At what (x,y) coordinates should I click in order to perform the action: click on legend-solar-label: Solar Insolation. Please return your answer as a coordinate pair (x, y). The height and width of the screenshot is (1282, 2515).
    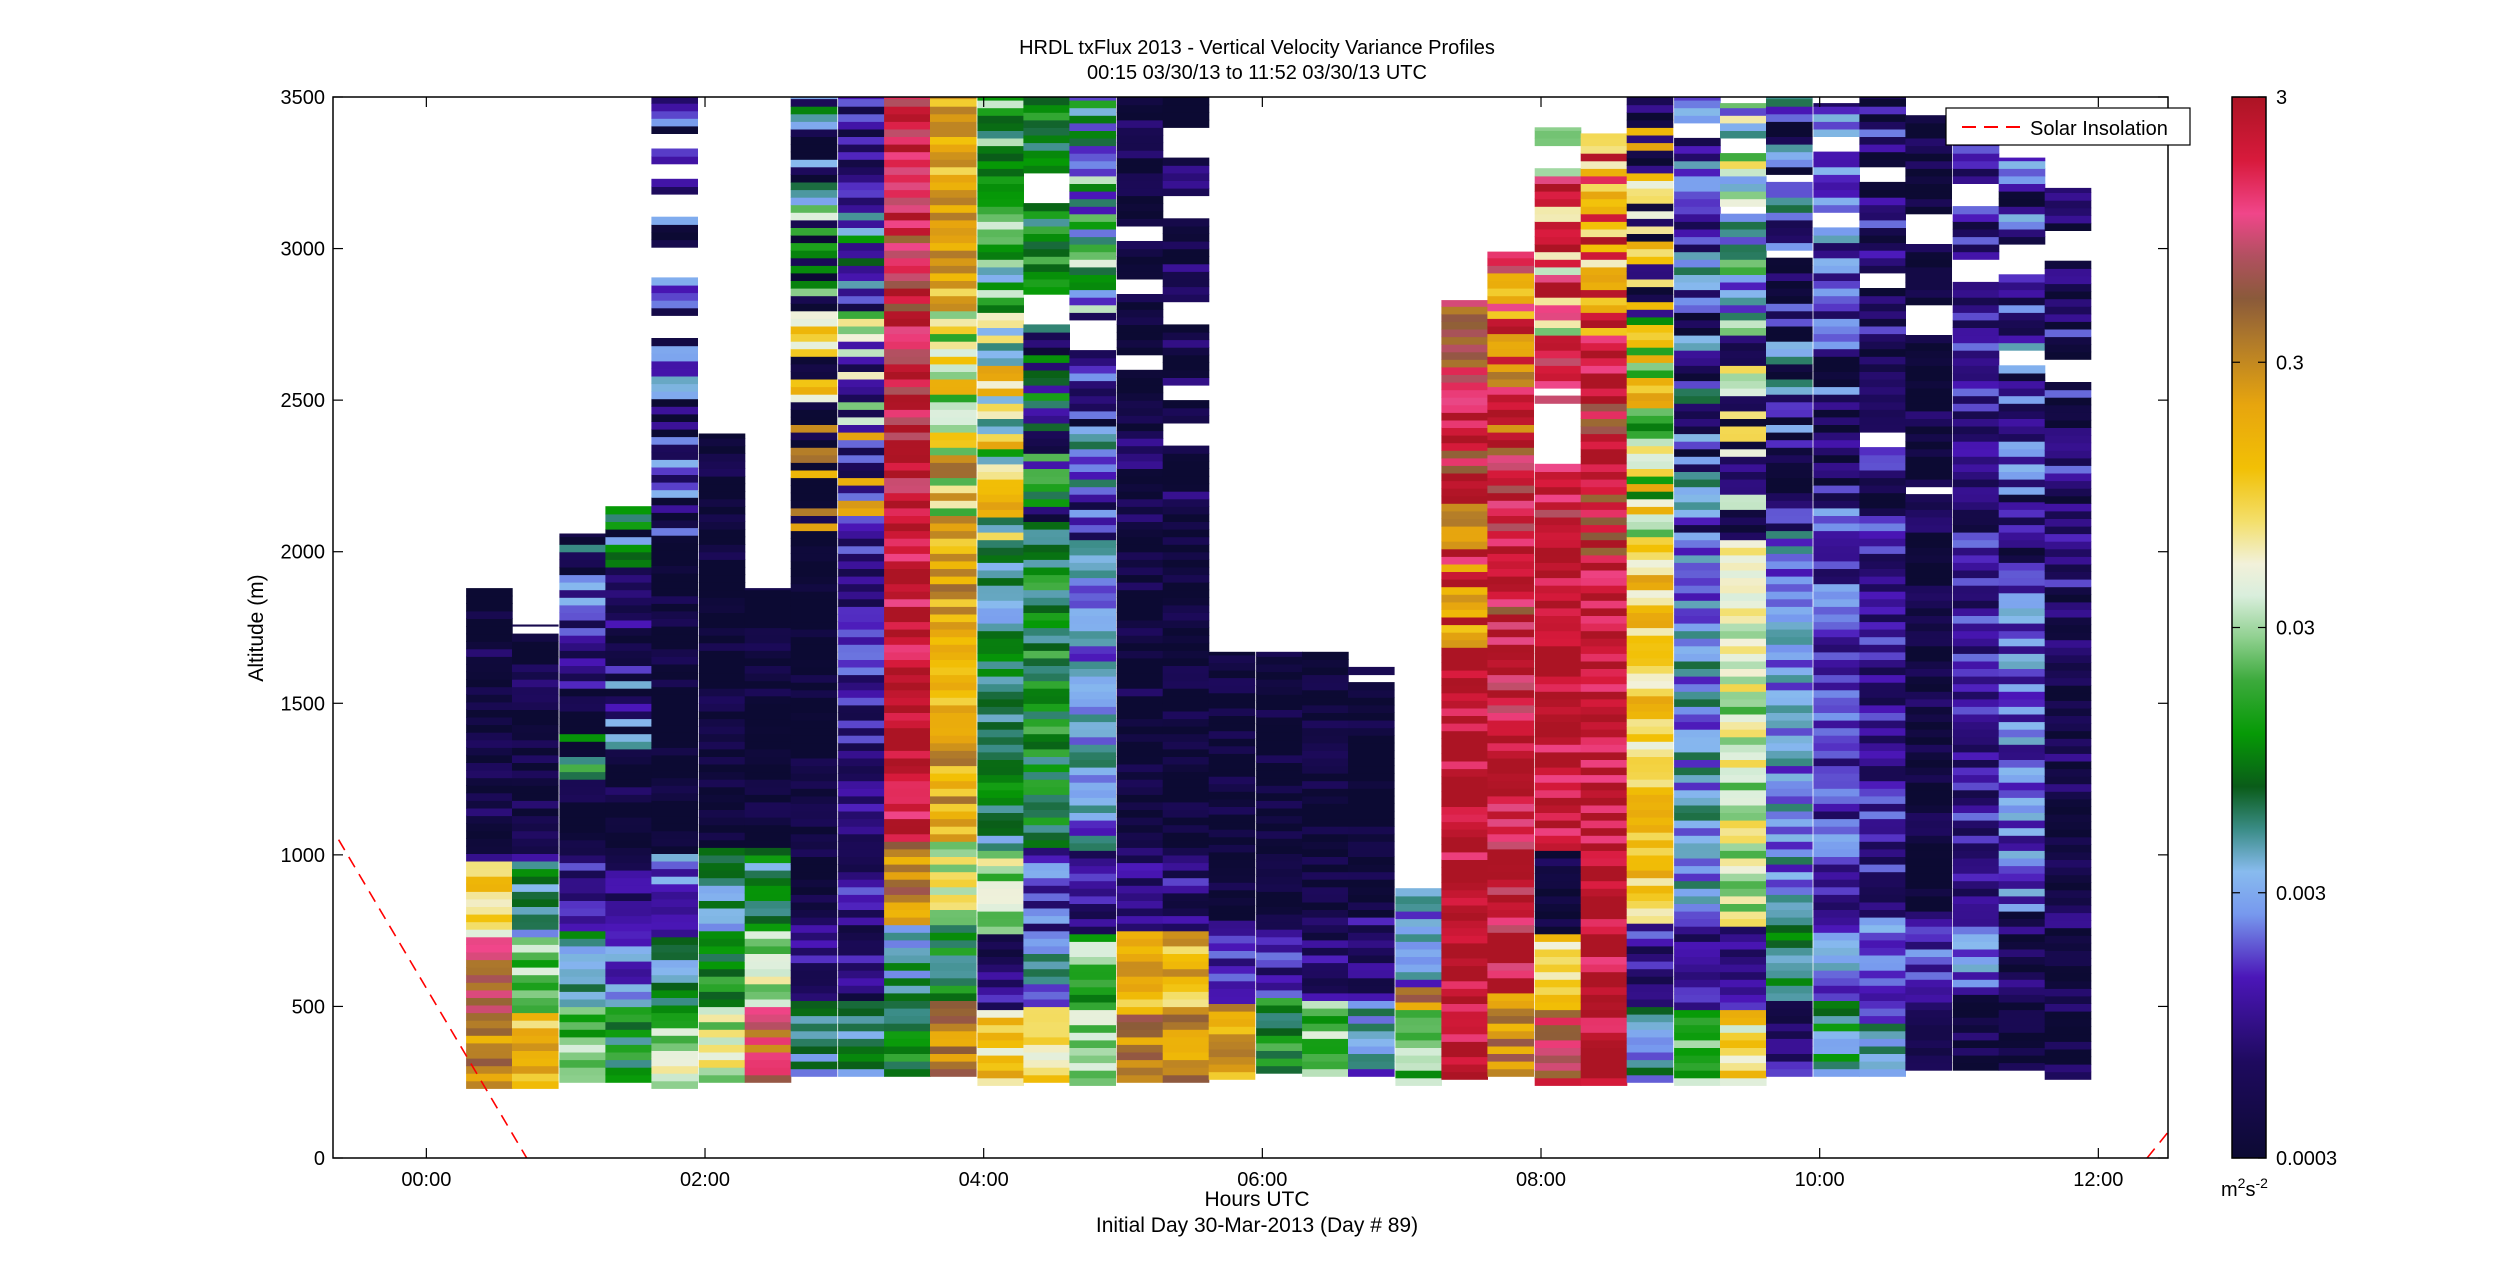
    Looking at the image, I should click on (2099, 129).